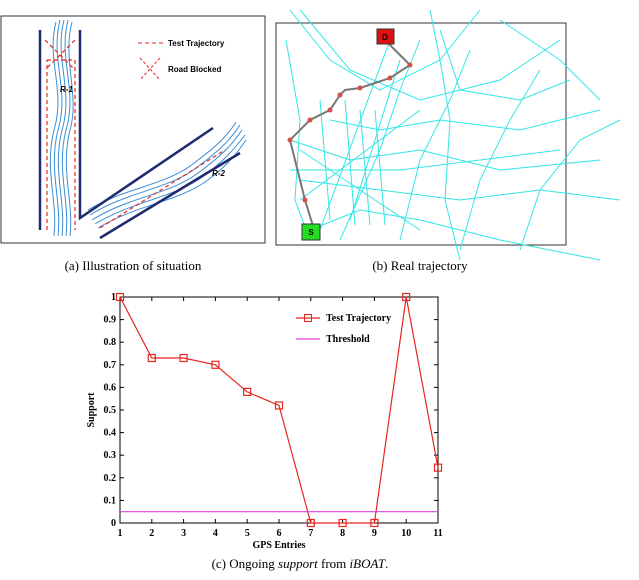 The width and height of the screenshot is (639, 580). What do you see at coordinates (135, 134) in the screenshot?
I see `test-path` at bounding box center [135, 134].